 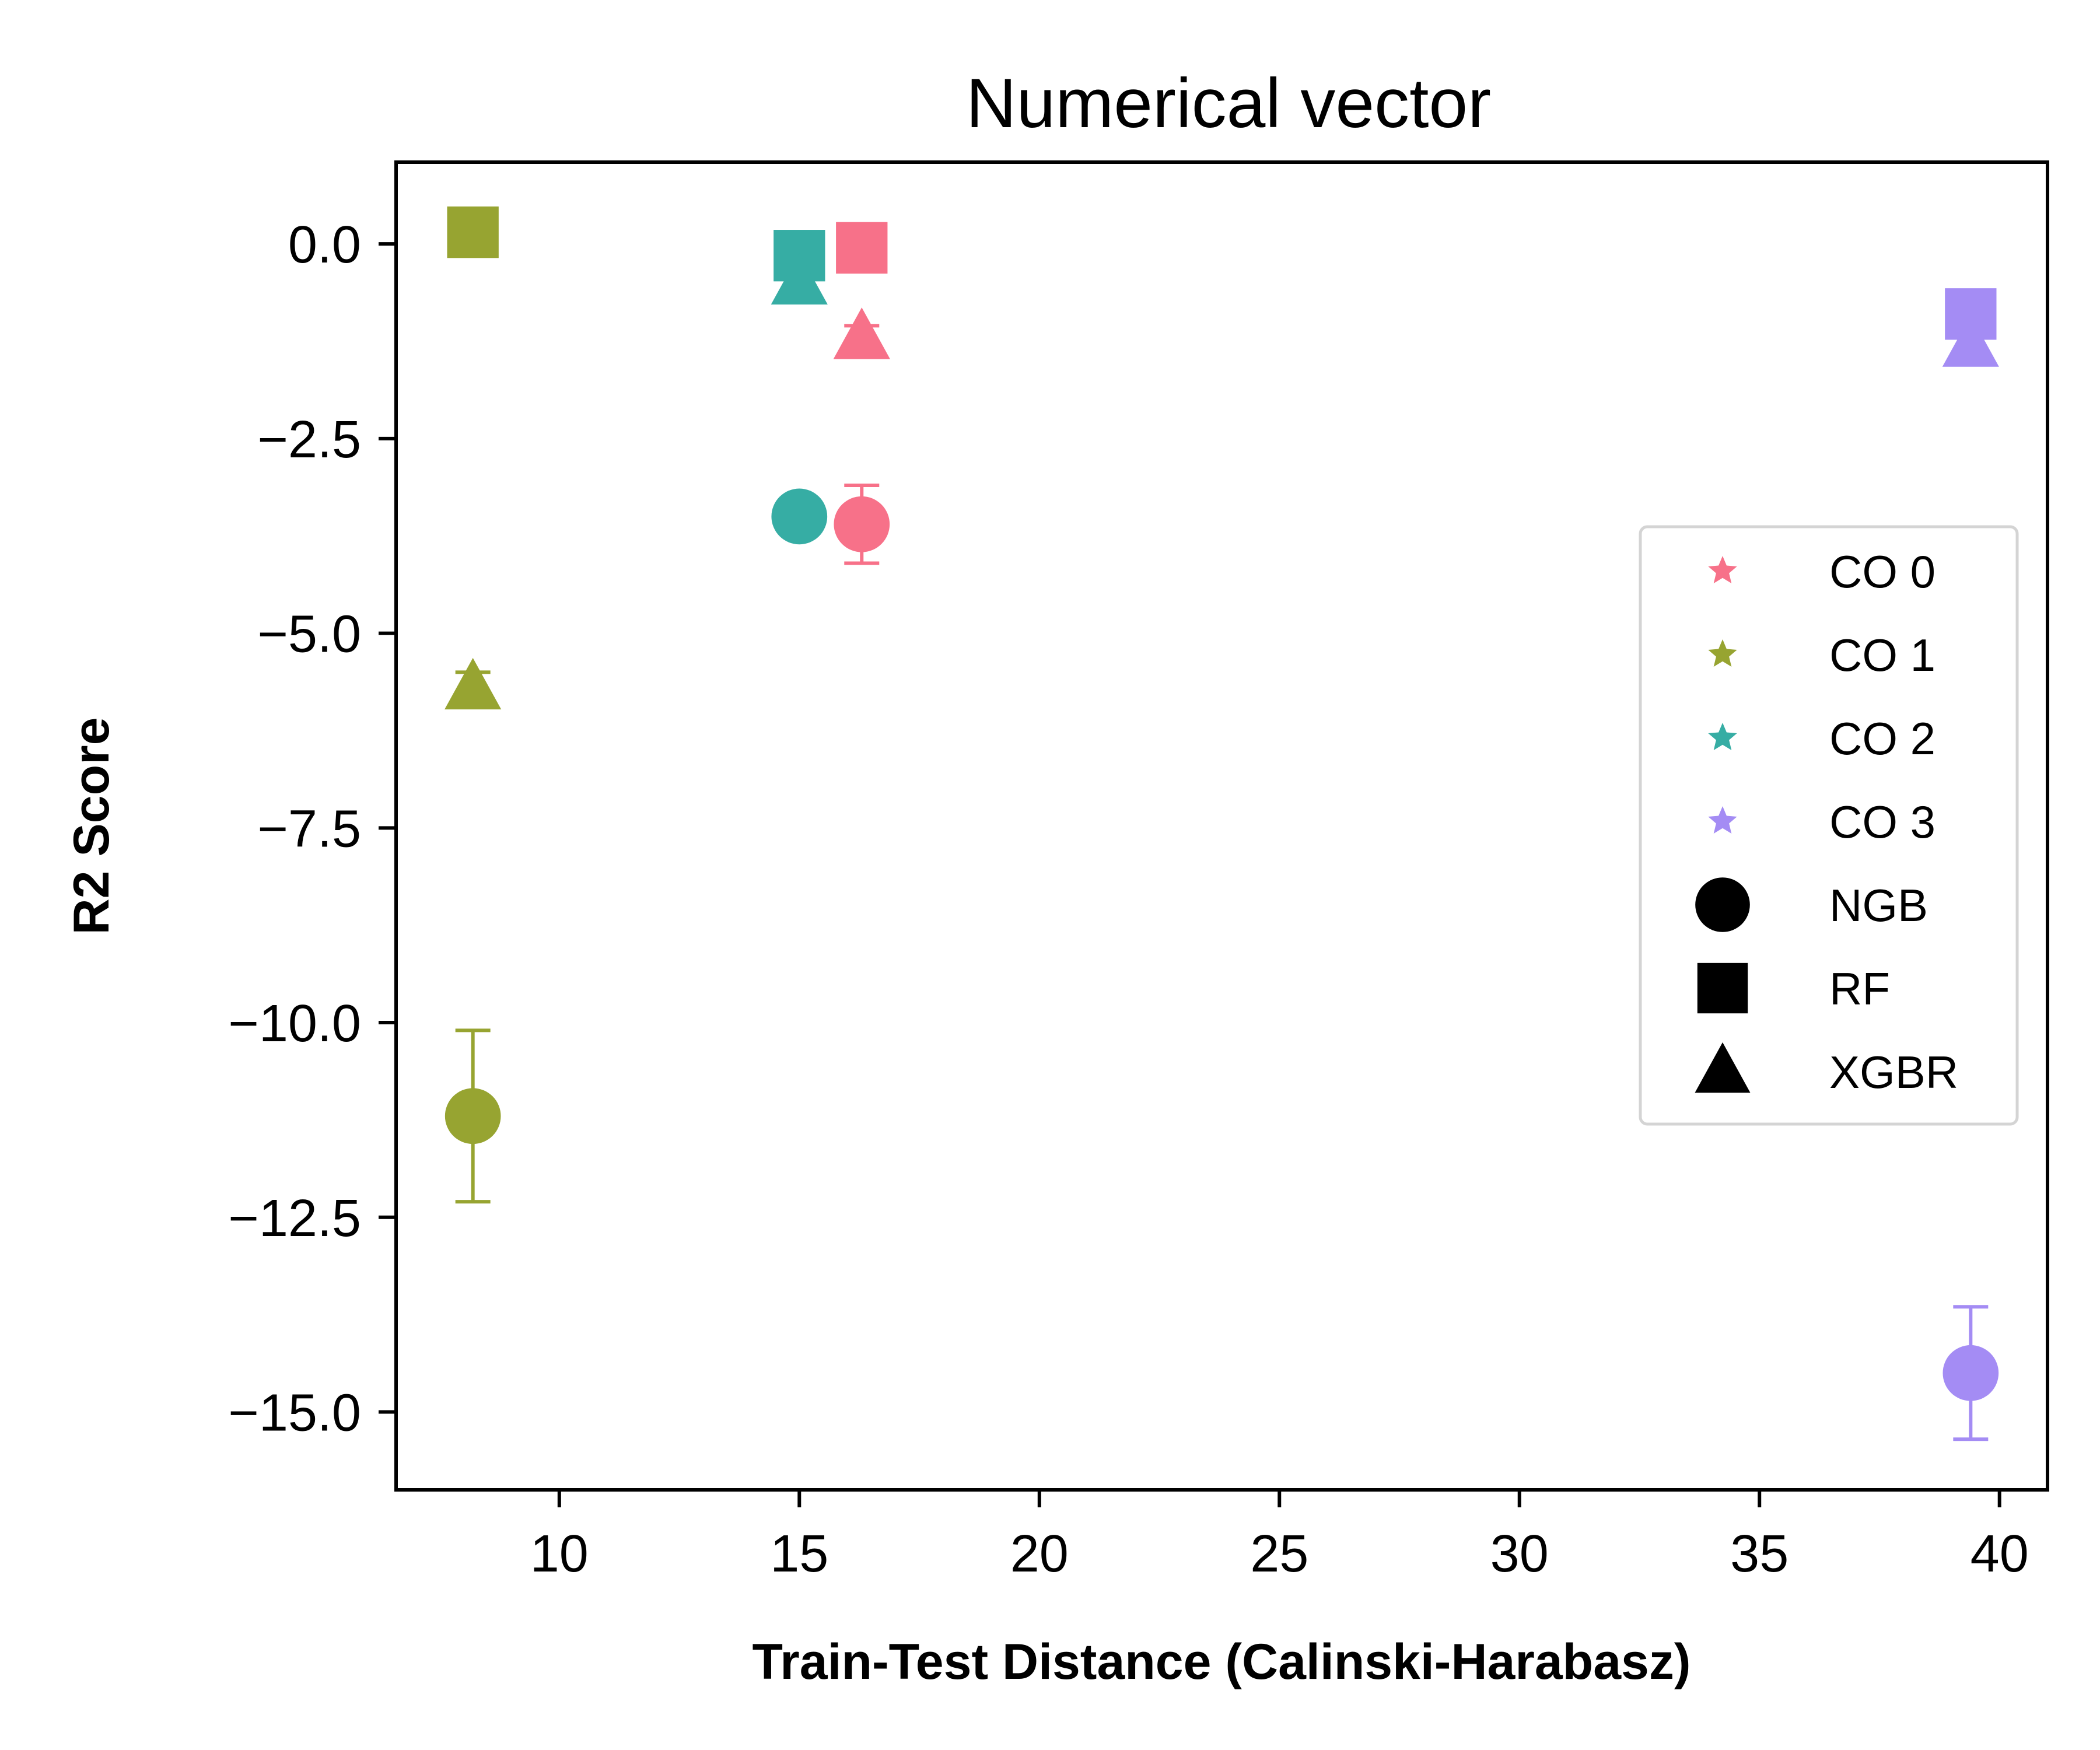 What do you see at coordinates (1882, 655) in the screenshot?
I see `legend-label-co-1: CO 1` at bounding box center [1882, 655].